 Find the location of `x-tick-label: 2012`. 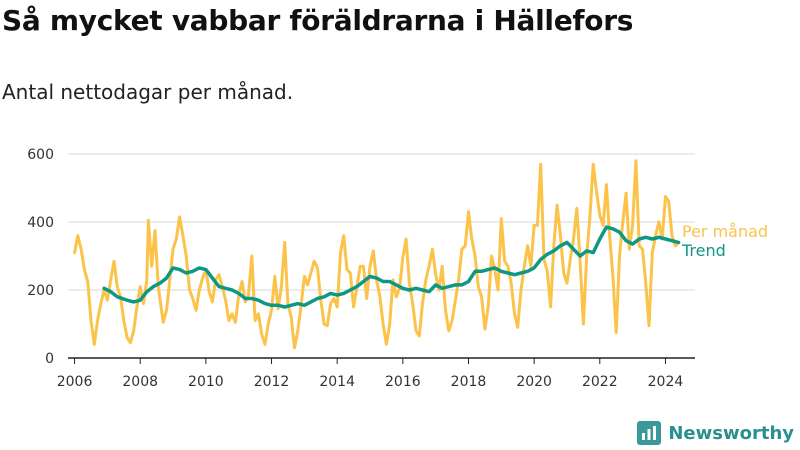

x-tick-label: 2012 is located at coordinates (272, 382).